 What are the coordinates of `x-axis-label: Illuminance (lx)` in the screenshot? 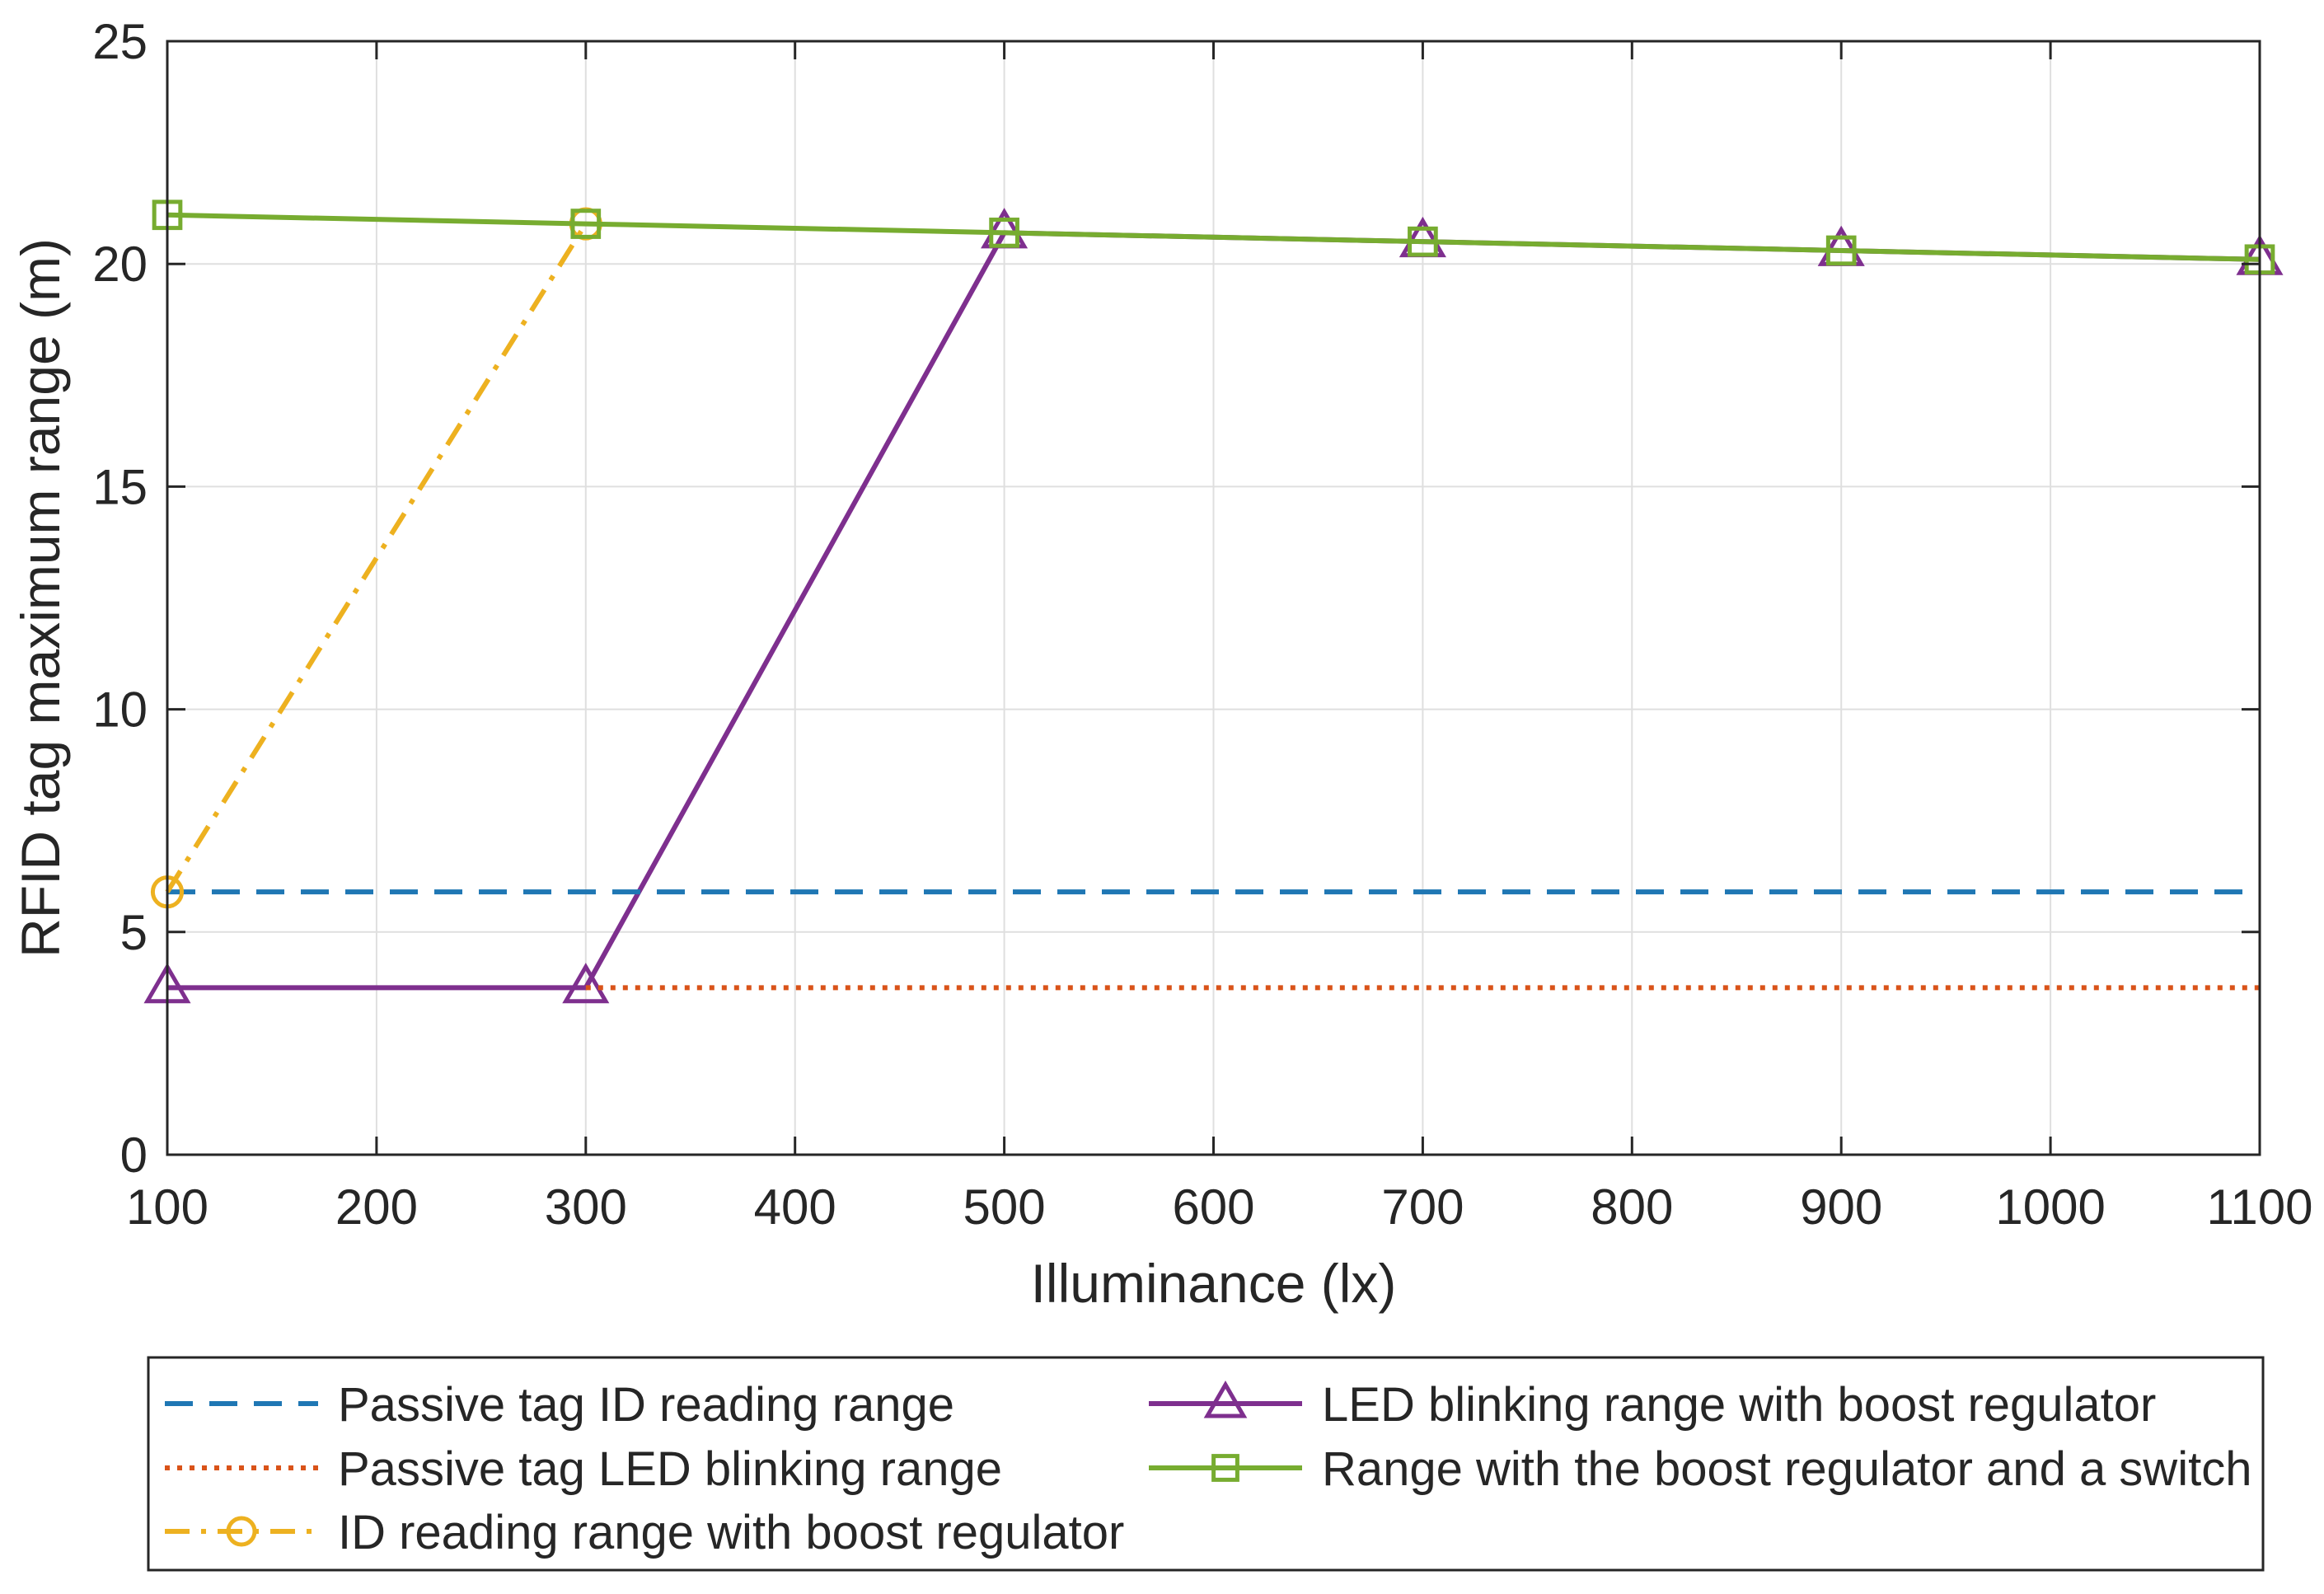 It's located at (1214, 1283).